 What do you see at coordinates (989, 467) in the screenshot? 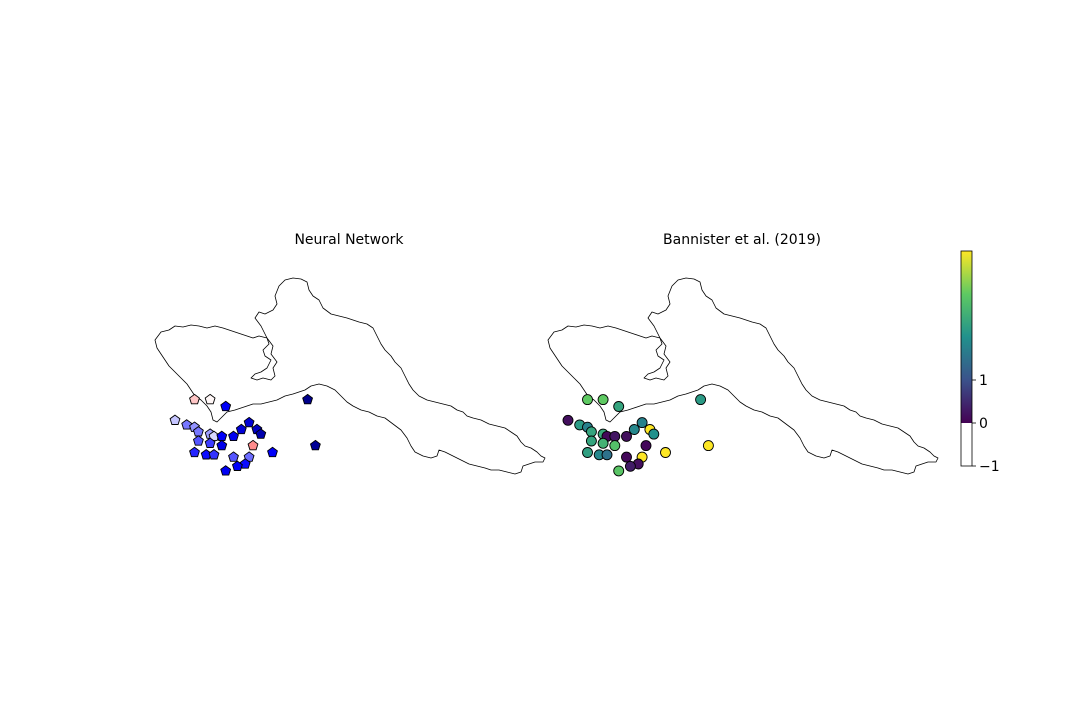
I see `colorbar-tick-label: −1` at bounding box center [989, 467].